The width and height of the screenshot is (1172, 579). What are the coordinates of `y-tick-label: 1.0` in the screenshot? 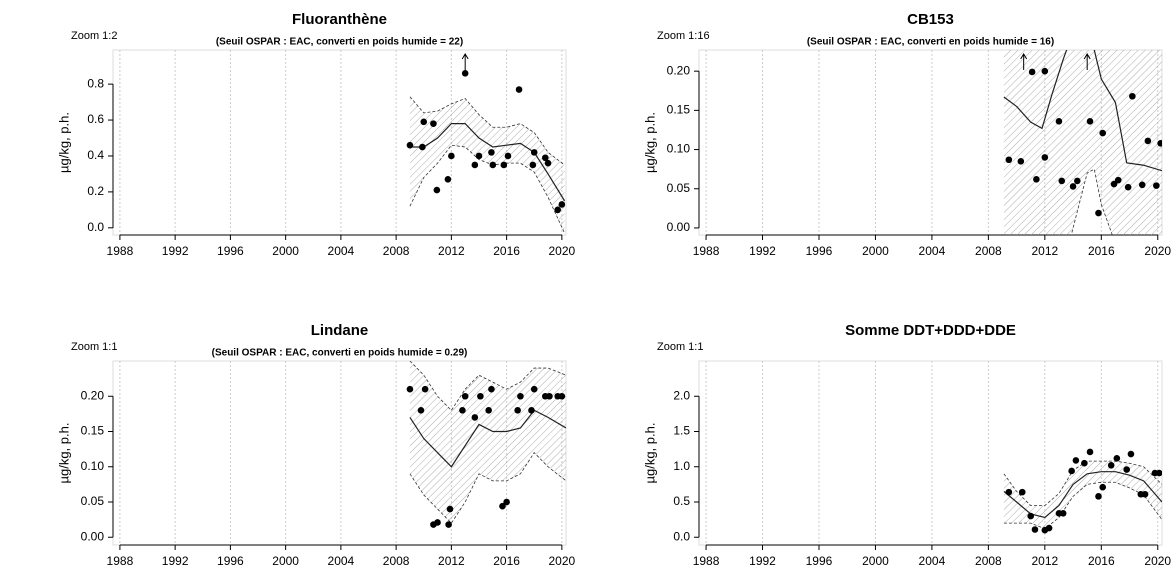 It's located at (681, 466).